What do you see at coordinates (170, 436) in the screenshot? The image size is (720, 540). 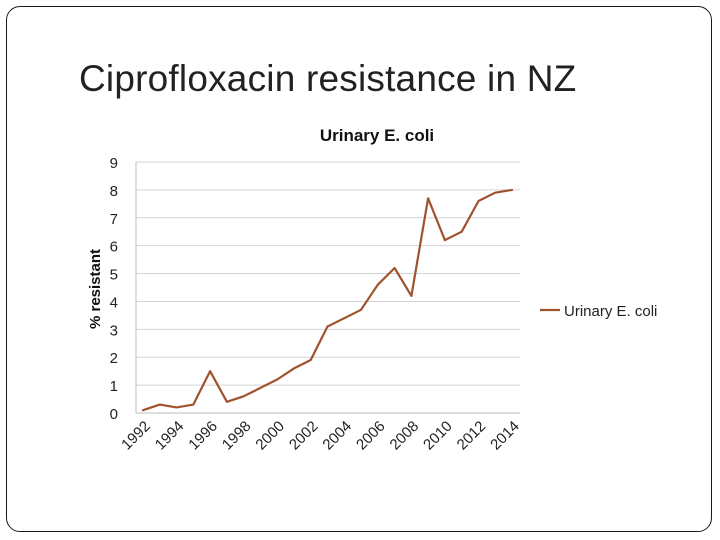 I see `x-tick-label: 1994` at bounding box center [170, 436].